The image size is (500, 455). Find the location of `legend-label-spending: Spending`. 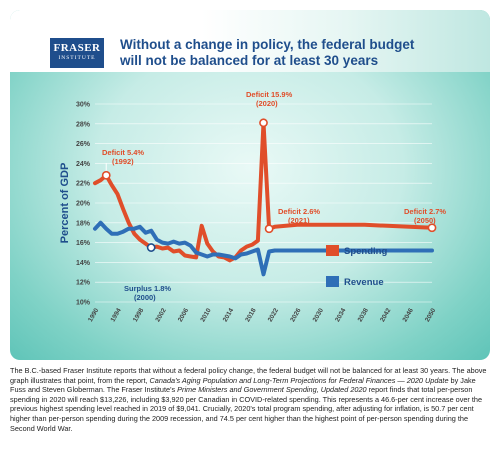

legend-label-spending: Spending is located at coordinates (365, 251).